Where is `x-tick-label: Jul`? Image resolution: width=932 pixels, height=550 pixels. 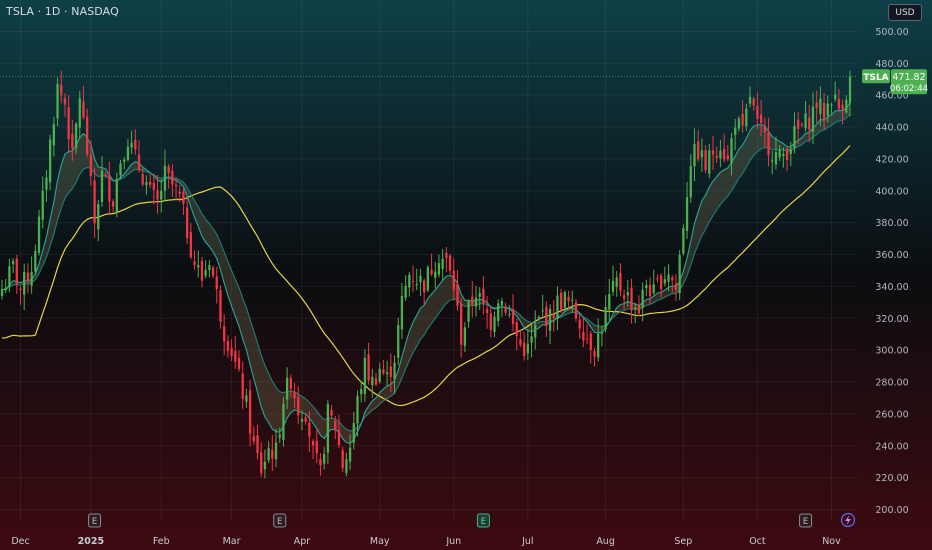 x-tick-label: Jul is located at coordinates (527, 541).